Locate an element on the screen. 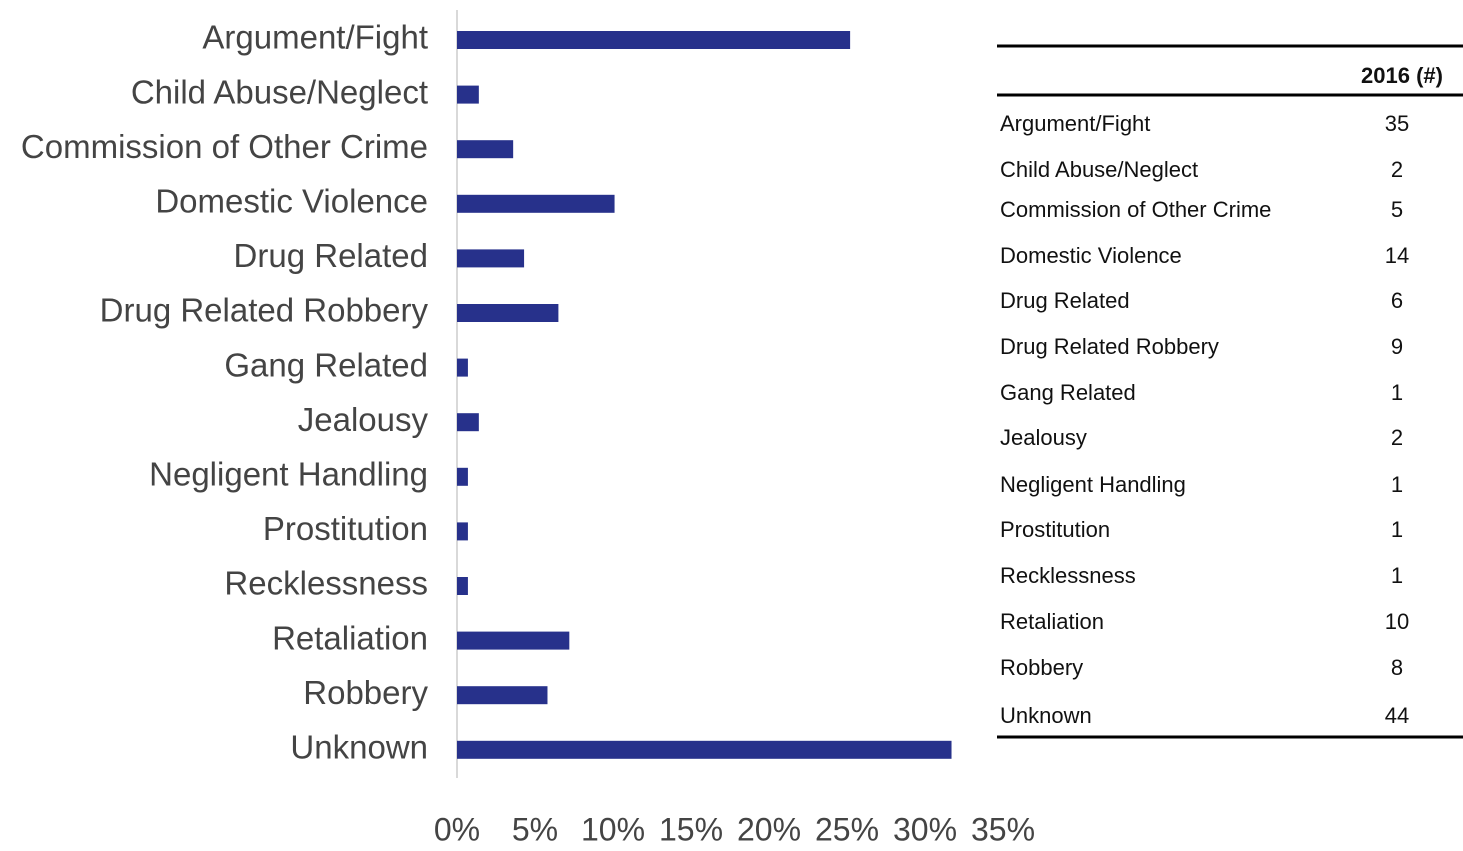 This screenshot has width=1463, height=851. y-tick-label: Recklessness is located at coordinates (326, 583).